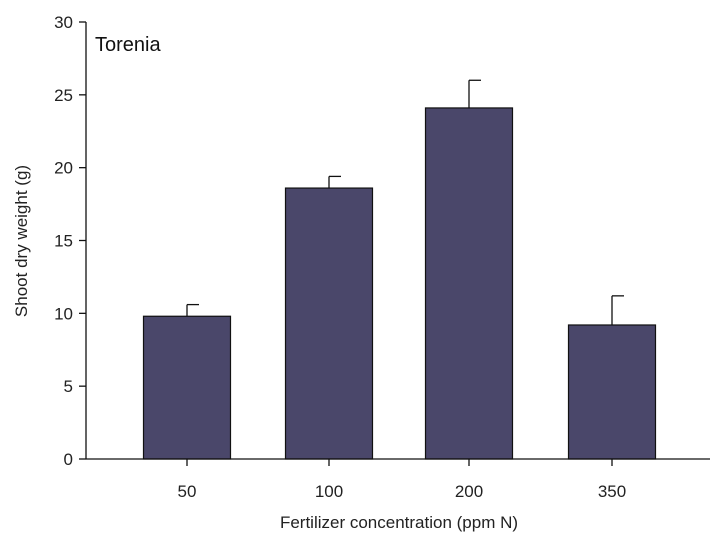 Image resolution: width=710 pixels, height=536 pixels. Describe the element at coordinates (63, 241) in the screenshot. I see `y-tick-label: 15` at that location.